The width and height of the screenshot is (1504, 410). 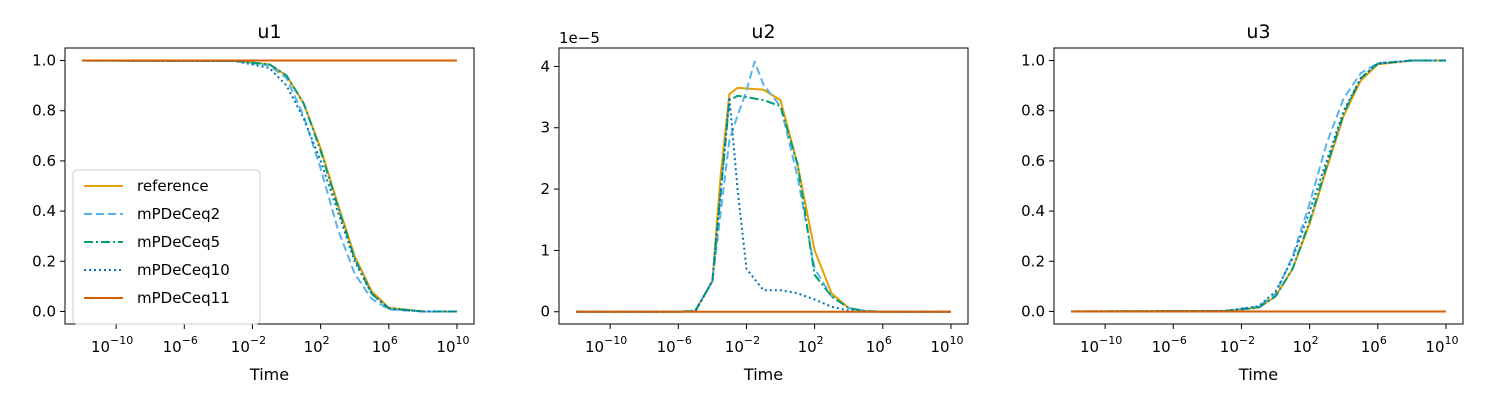 I want to click on y-tick-label: 0, so click(x=545, y=312).